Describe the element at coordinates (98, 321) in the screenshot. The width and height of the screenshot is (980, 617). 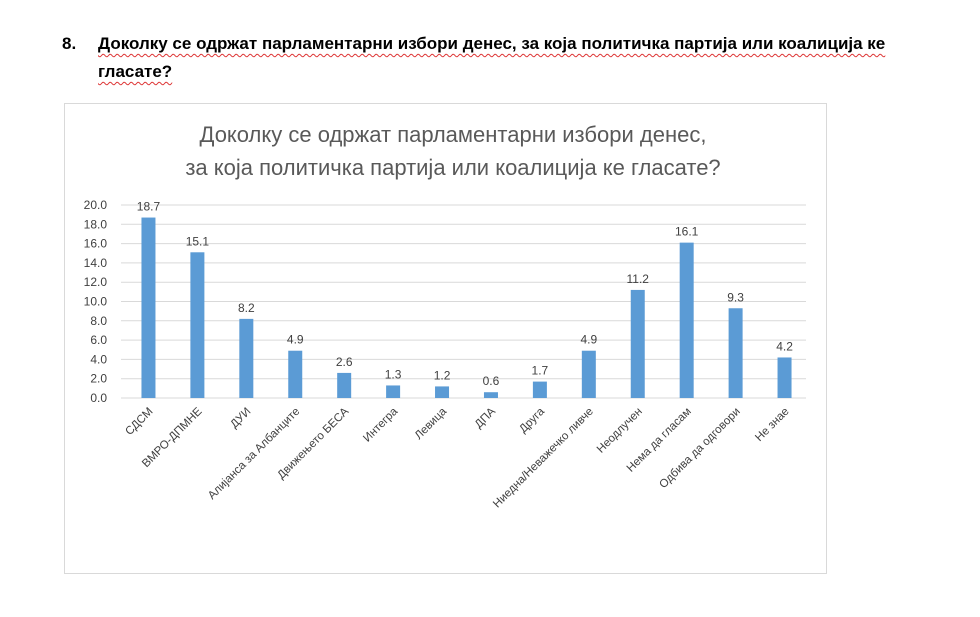
I see `y-tick-label: 8.0` at that location.